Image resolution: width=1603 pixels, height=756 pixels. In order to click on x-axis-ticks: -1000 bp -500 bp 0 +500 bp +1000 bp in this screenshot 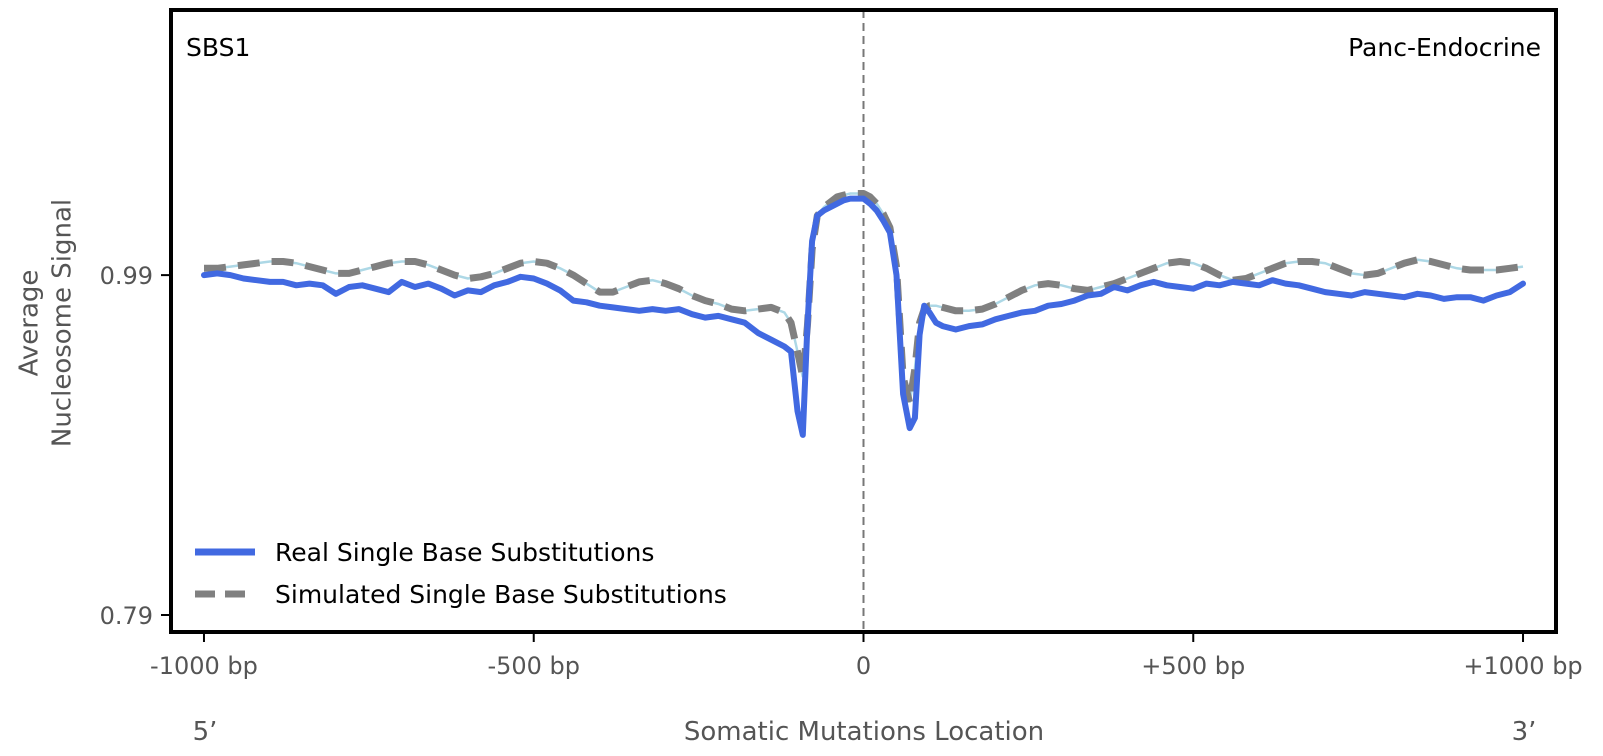, I will do `click(866, 656)`.